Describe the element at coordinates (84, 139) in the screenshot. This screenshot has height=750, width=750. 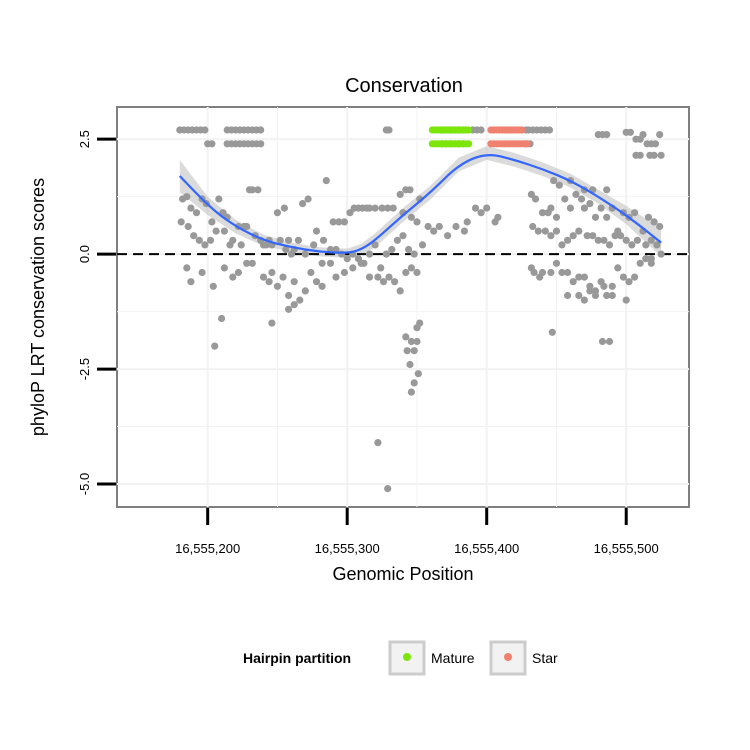
I see `y-tick-label: 2.5` at that location.